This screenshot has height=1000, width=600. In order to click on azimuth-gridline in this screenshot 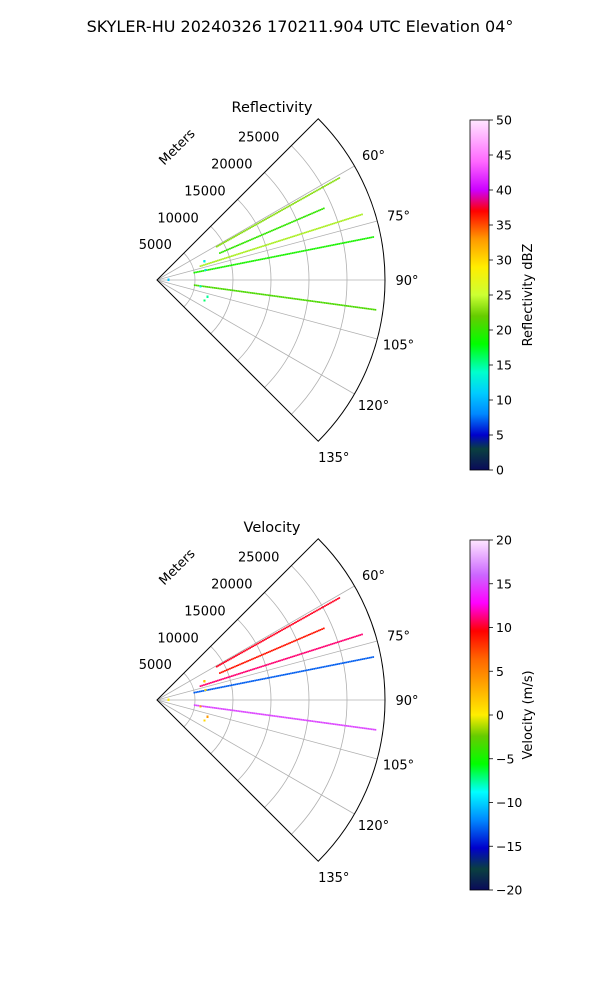, I will do `click(267, 729)`.